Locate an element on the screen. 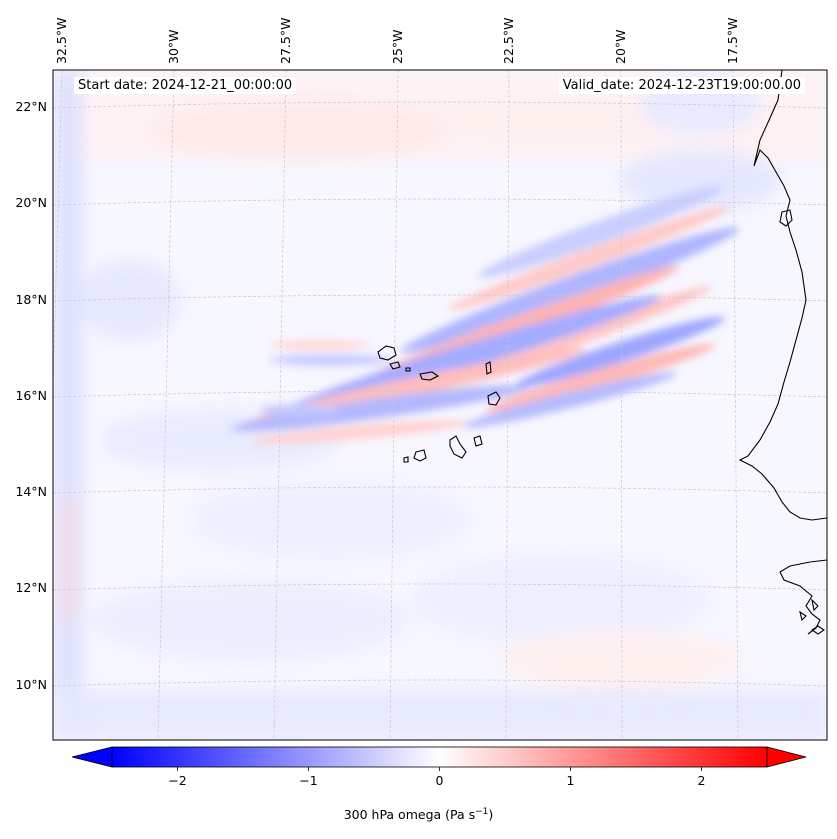  island-maio is located at coordinates (478, 441).